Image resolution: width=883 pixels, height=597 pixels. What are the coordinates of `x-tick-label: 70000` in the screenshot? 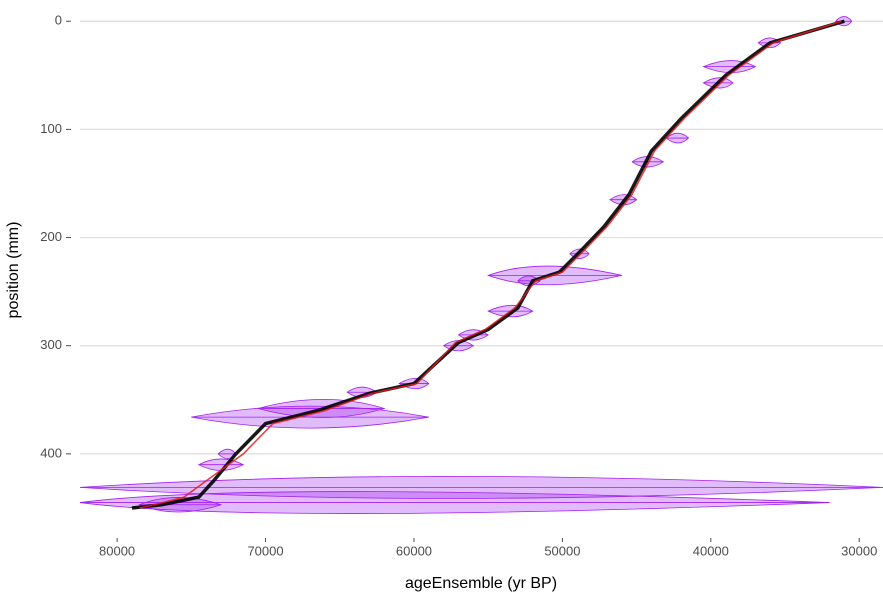 It's located at (265, 550).